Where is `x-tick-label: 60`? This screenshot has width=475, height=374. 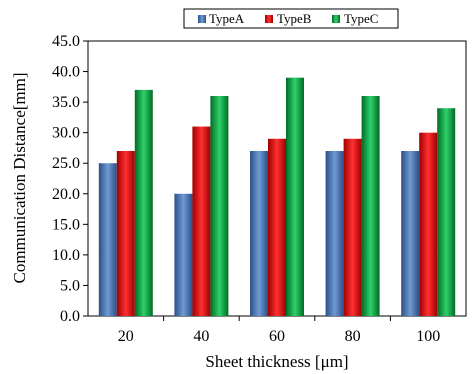 x-tick-label: 60 is located at coordinates (277, 336).